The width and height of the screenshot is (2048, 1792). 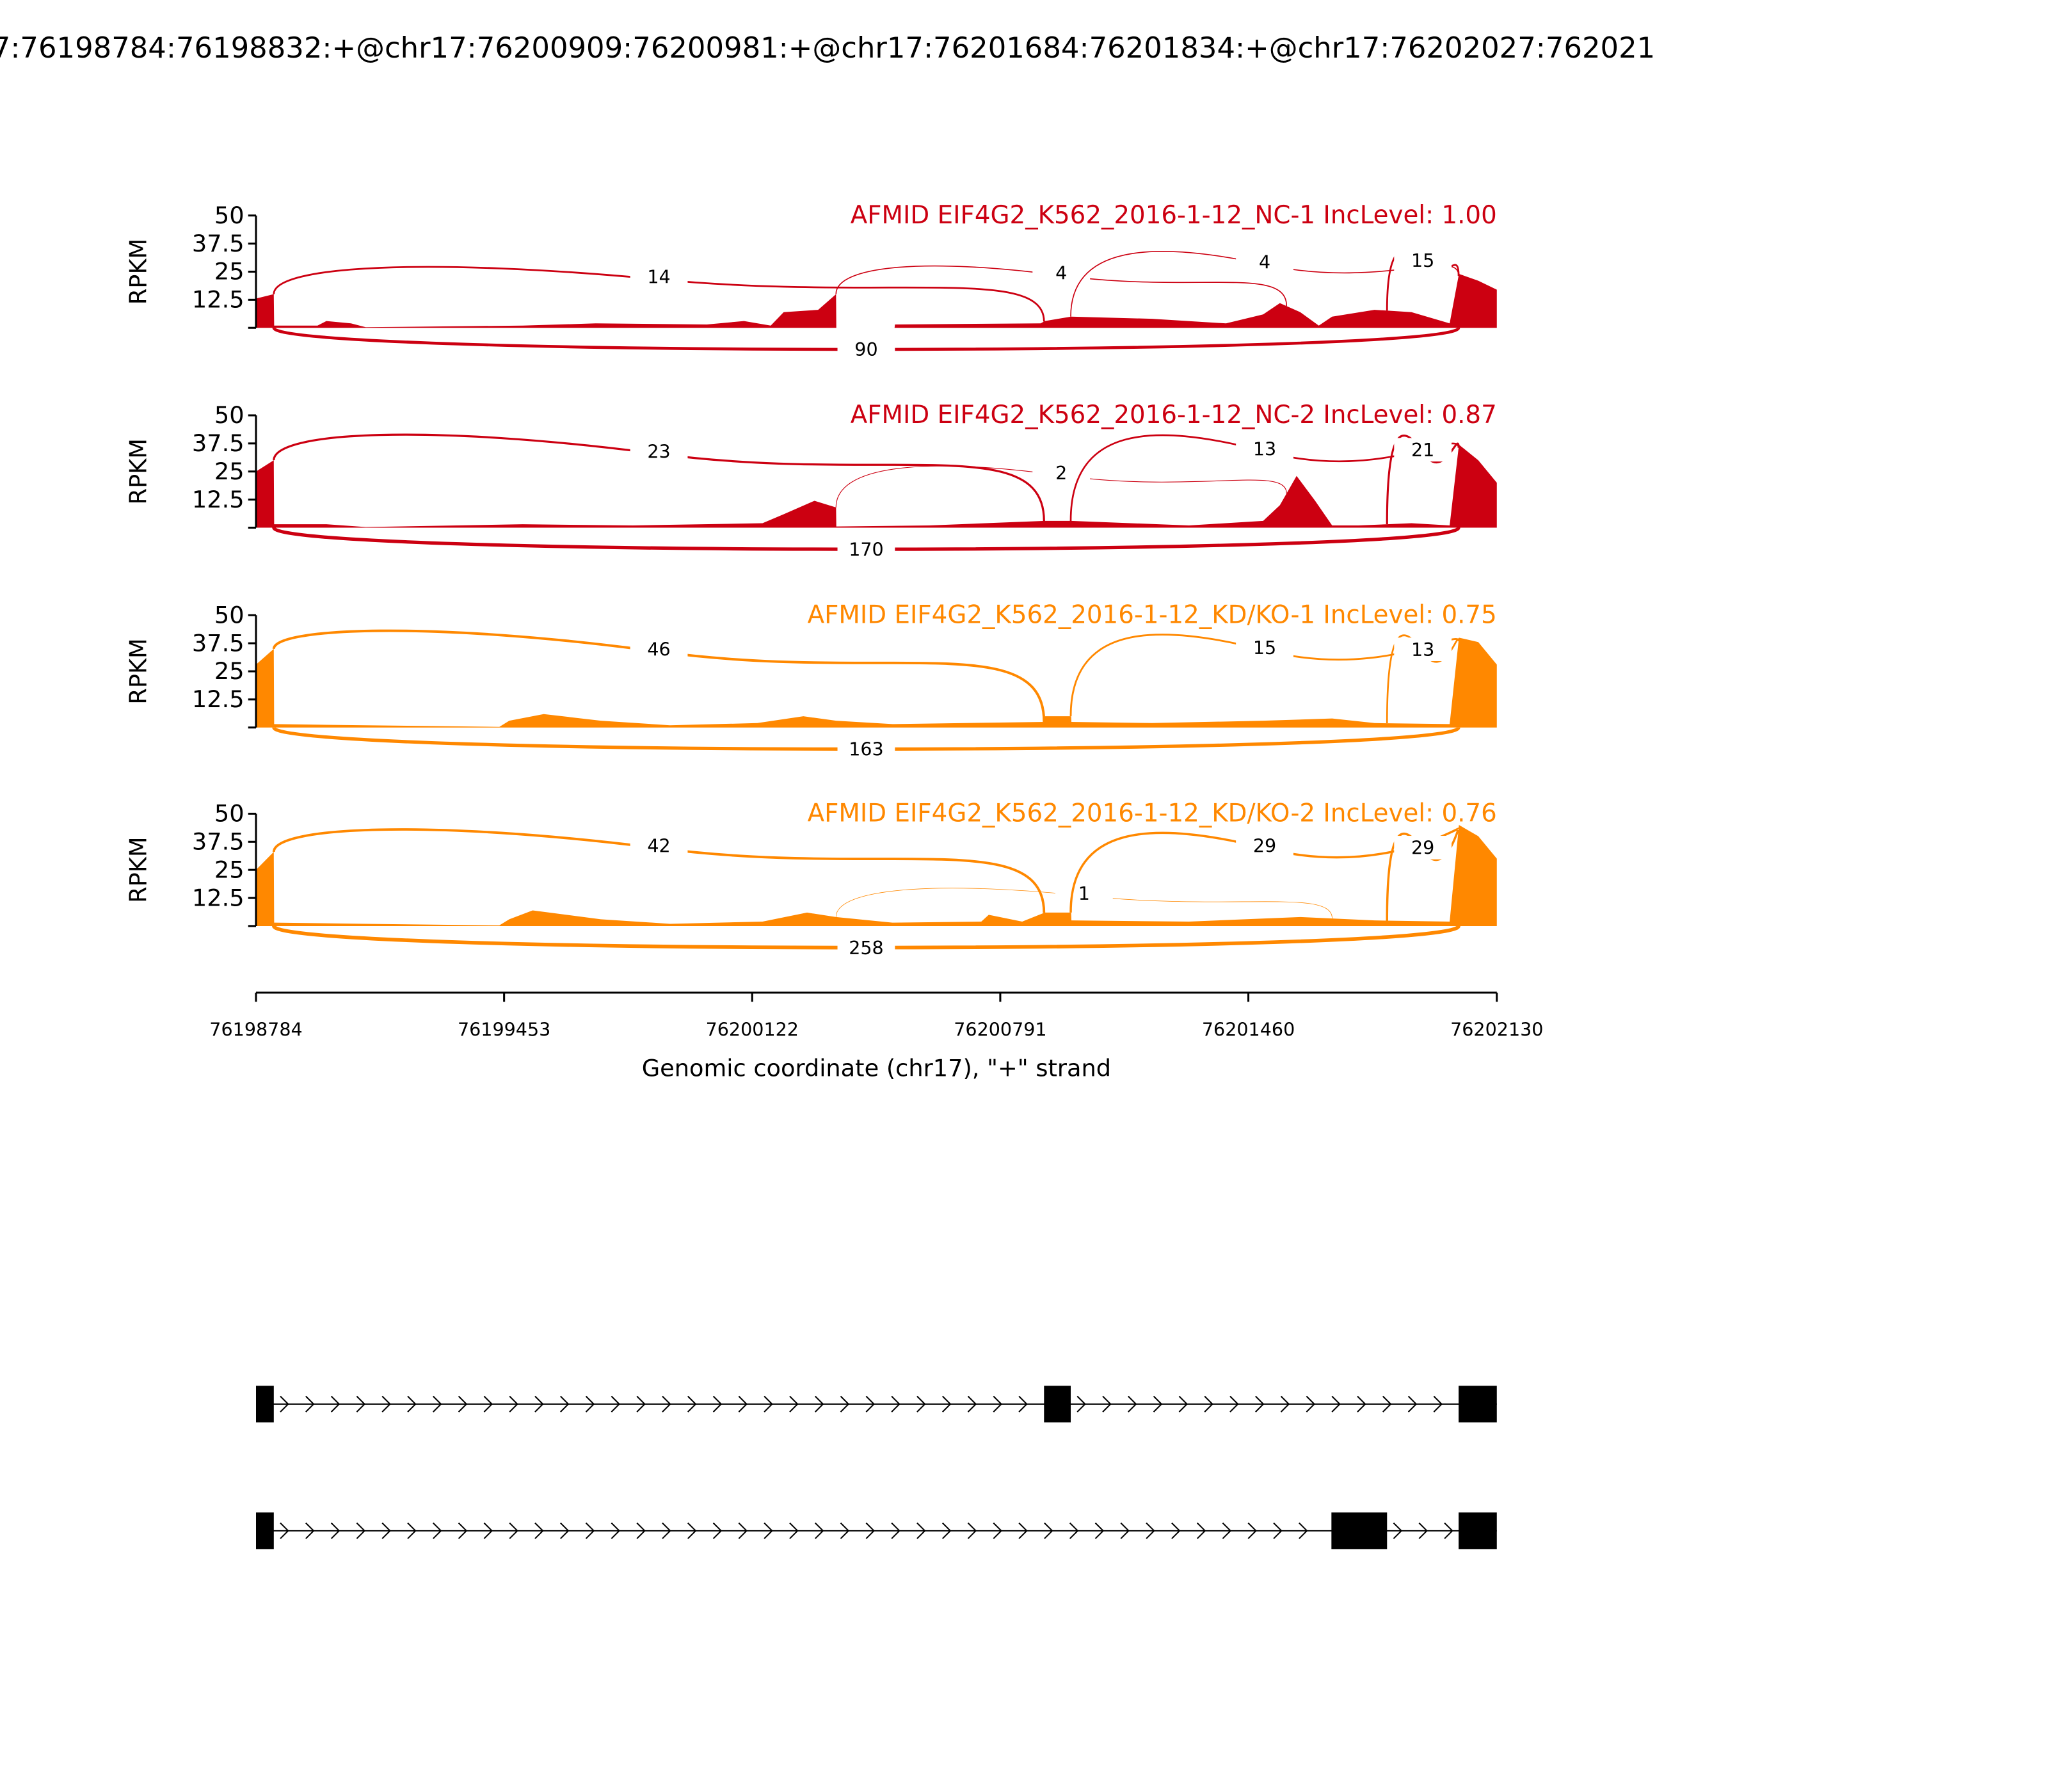 What do you see at coordinates (229, 869) in the screenshot?
I see `y-tick-label: 25` at bounding box center [229, 869].